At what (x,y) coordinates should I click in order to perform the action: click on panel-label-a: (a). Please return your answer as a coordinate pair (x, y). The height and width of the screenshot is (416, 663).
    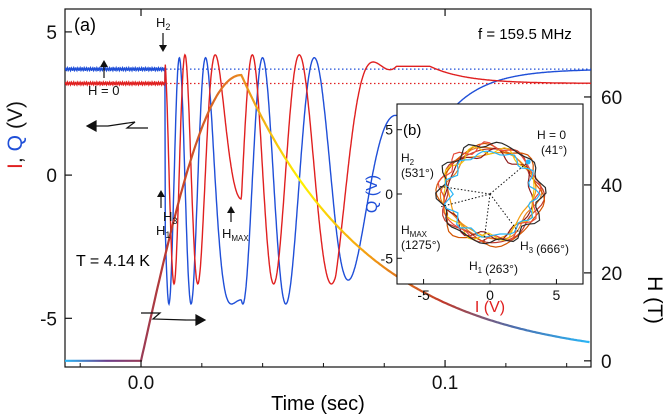
    Looking at the image, I should click on (85, 25).